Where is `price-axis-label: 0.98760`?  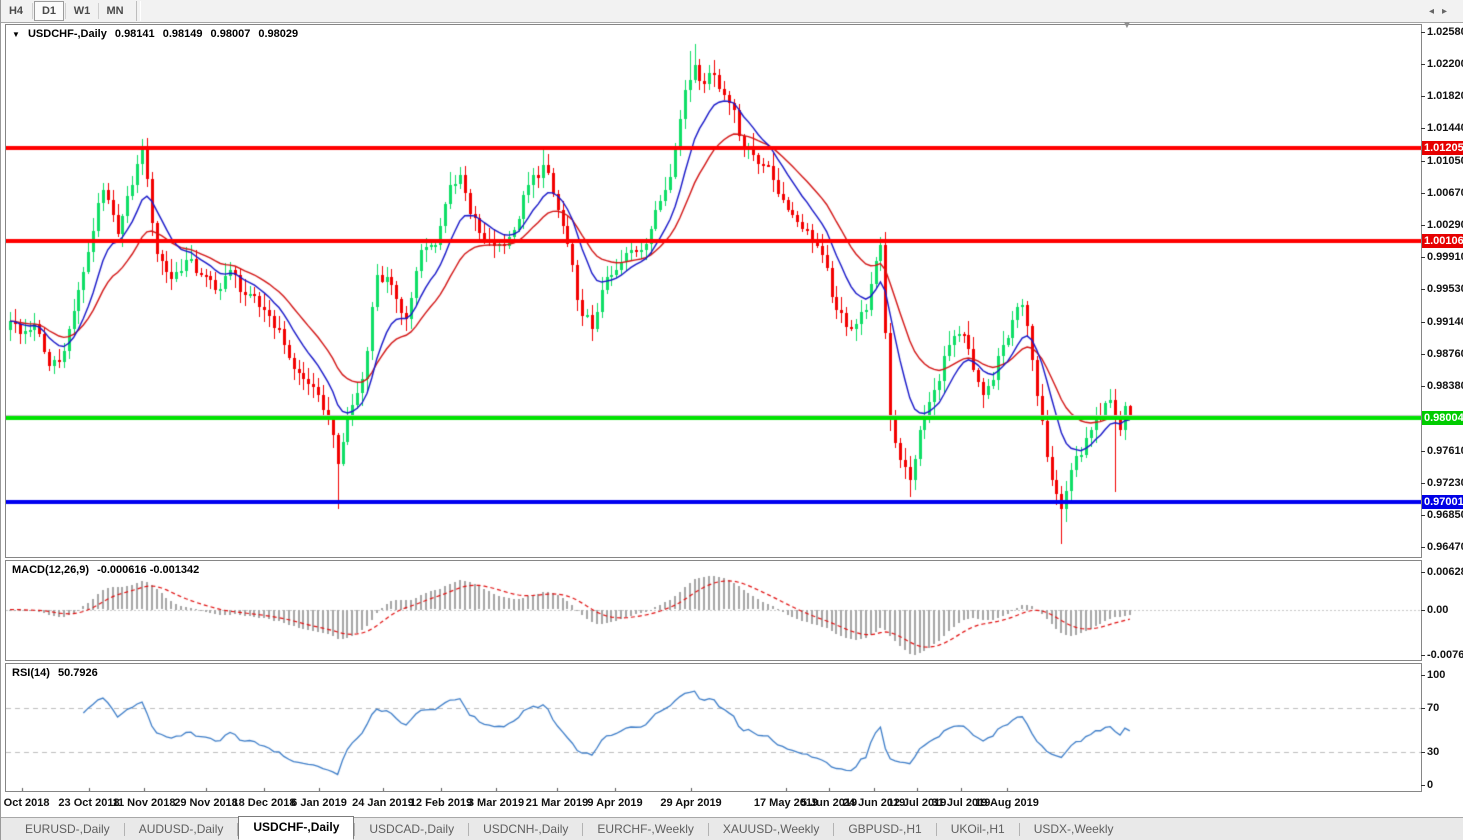 price-axis-label: 0.98760 is located at coordinates (1442, 354).